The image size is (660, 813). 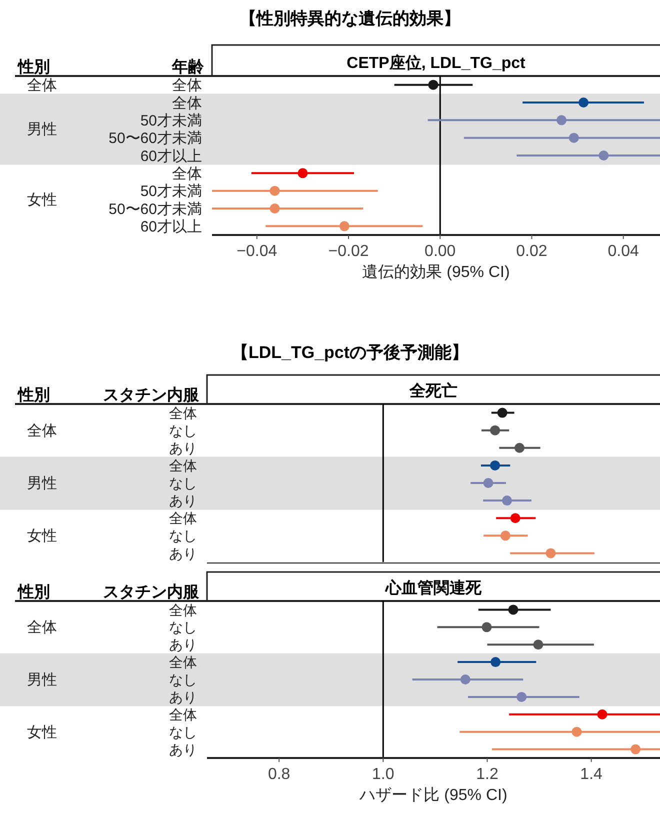 What do you see at coordinates (487, 774) in the screenshot?
I see `x-tick-label: 1.2` at bounding box center [487, 774].